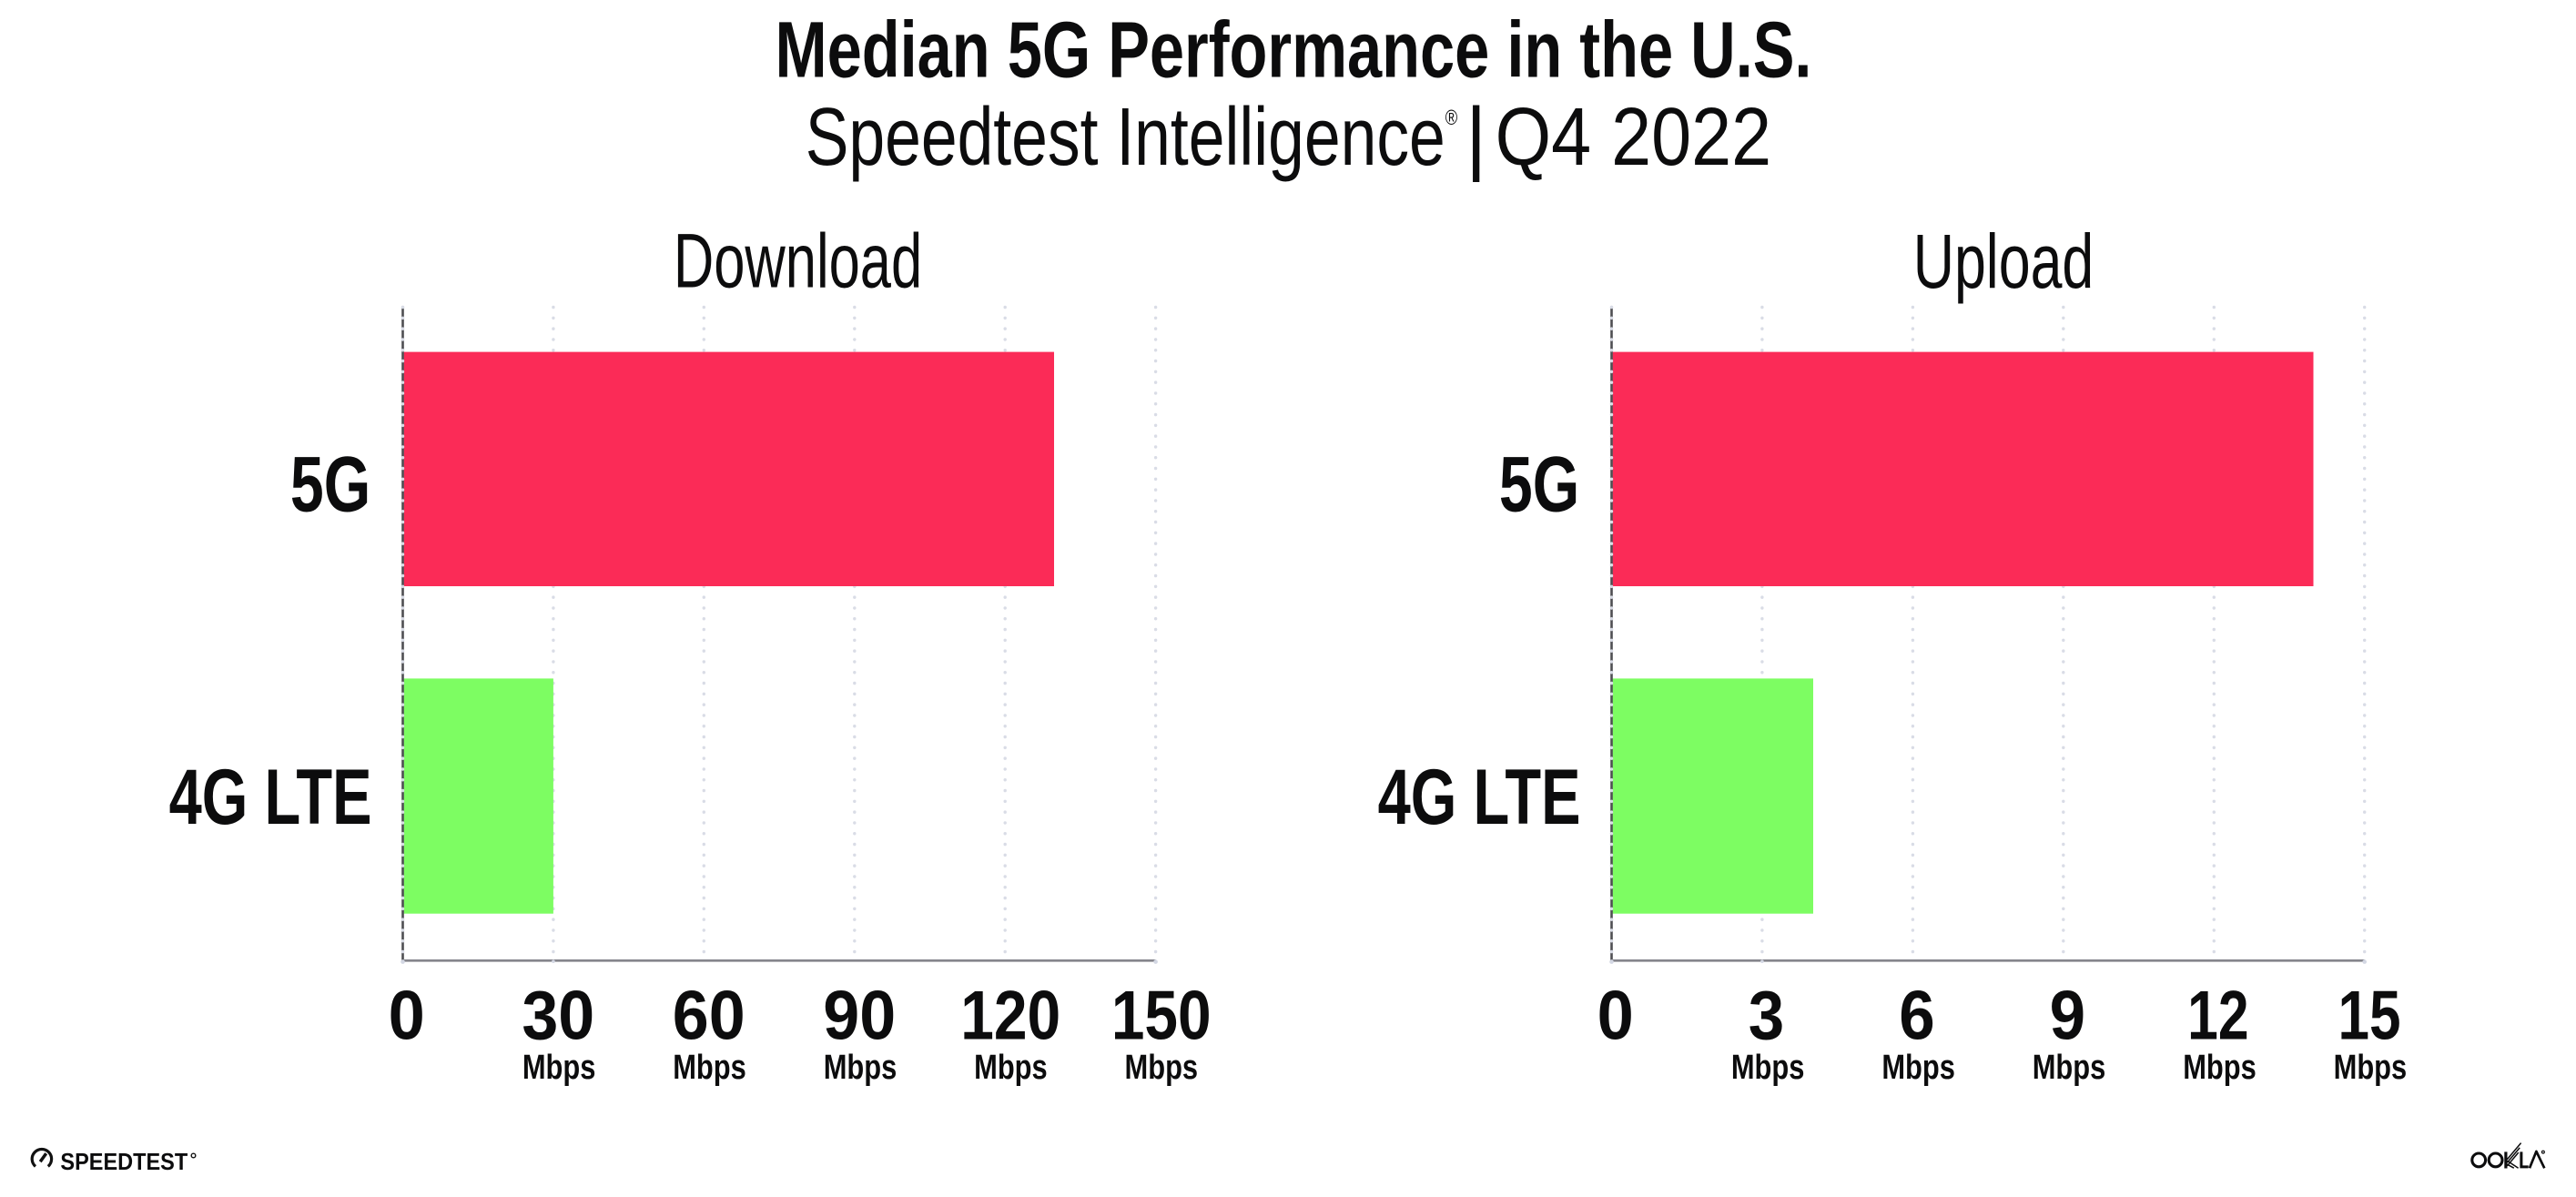 The height and width of the screenshot is (1197, 2576). What do you see at coordinates (1161, 1017) in the screenshot?
I see `svg-text: 150` at bounding box center [1161, 1017].